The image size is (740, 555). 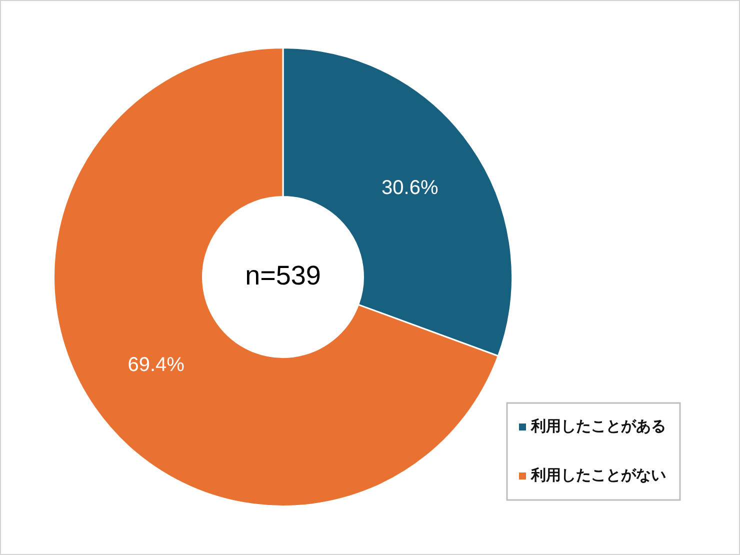 What do you see at coordinates (156, 365) in the screenshot?
I see `data-label: 69.4%` at bounding box center [156, 365].